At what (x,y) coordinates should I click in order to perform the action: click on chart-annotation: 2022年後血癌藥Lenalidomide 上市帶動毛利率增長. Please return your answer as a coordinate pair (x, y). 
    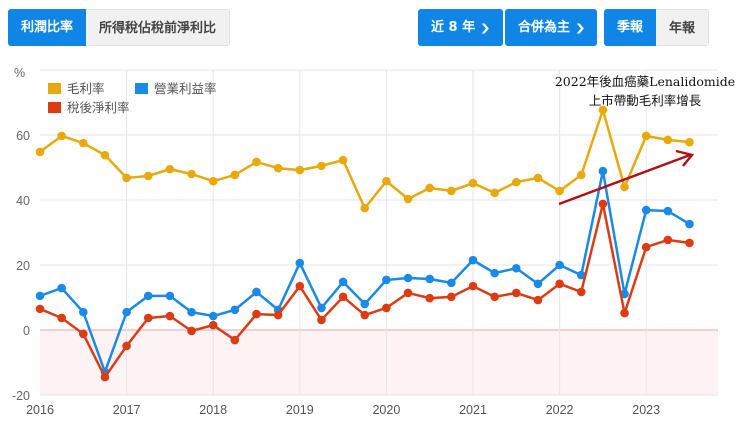
    Looking at the image, I should click on (635, 91).